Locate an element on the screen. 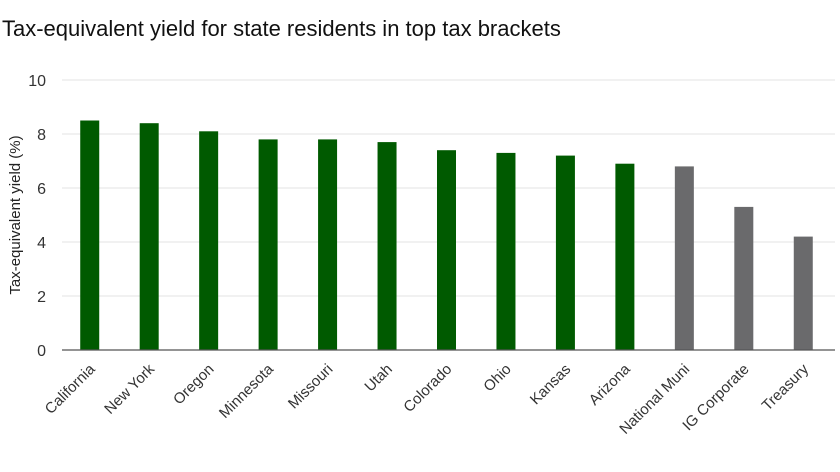 This screenshot has height=472, width=840. bar-missouri is located at coordinates (328, 244).